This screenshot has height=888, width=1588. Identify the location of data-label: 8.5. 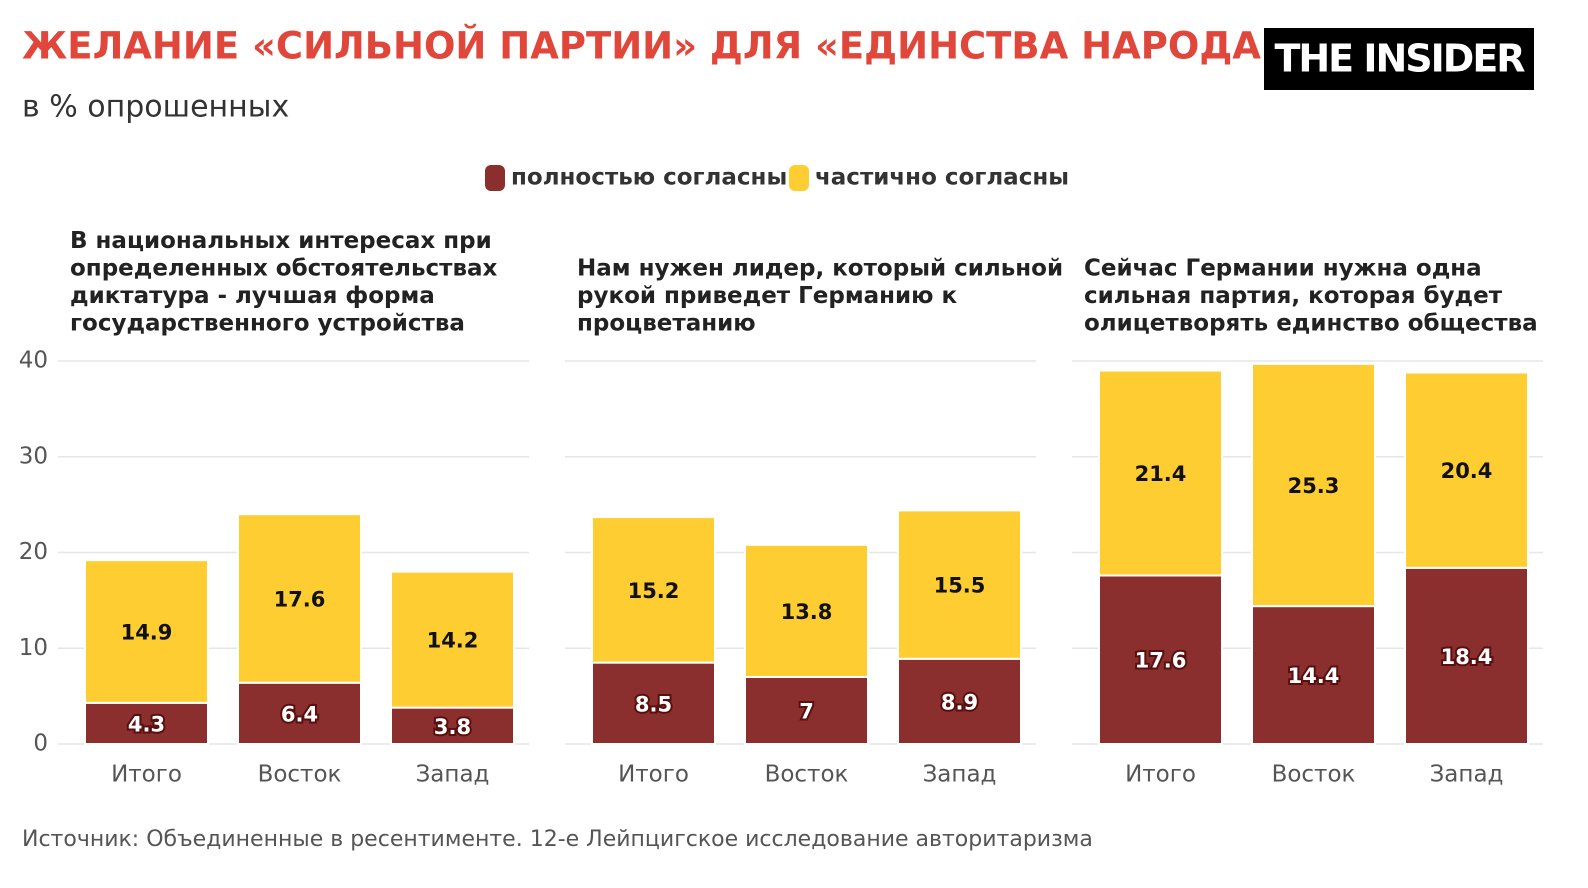
(653, 704).